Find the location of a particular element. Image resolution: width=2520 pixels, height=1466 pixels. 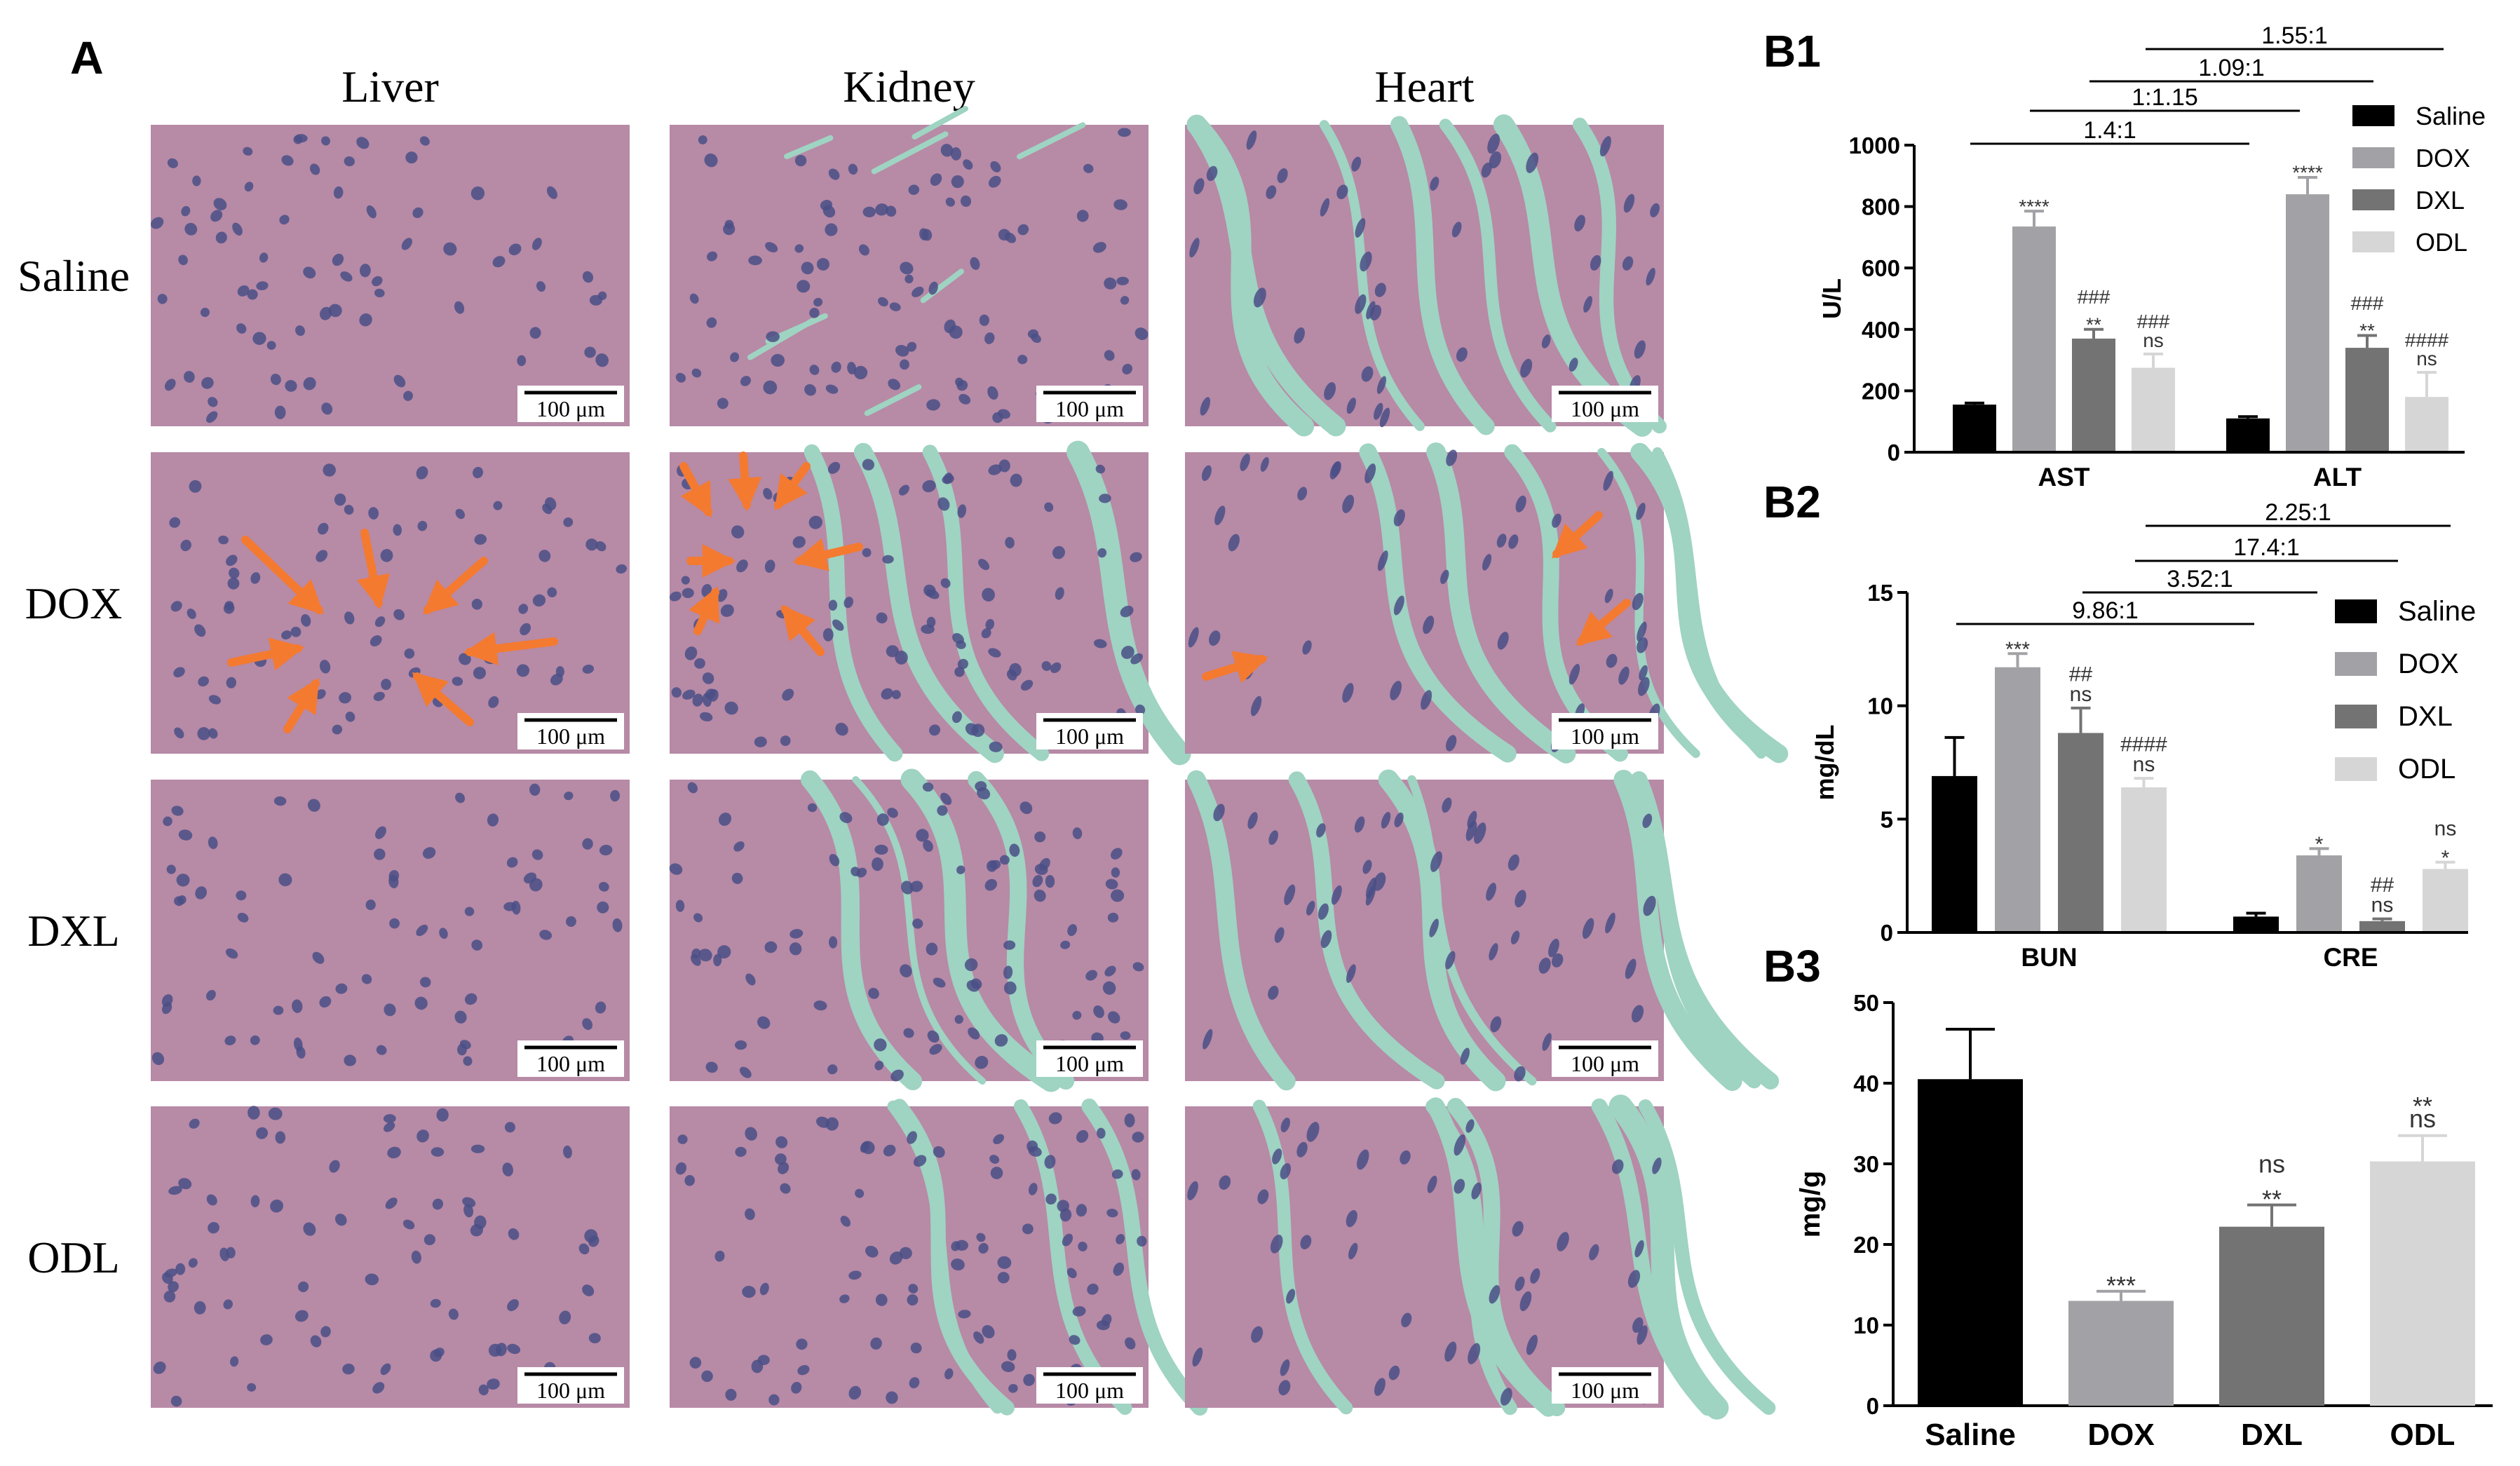

row-title-odl: ODL is located at coordinates (73, 1257).